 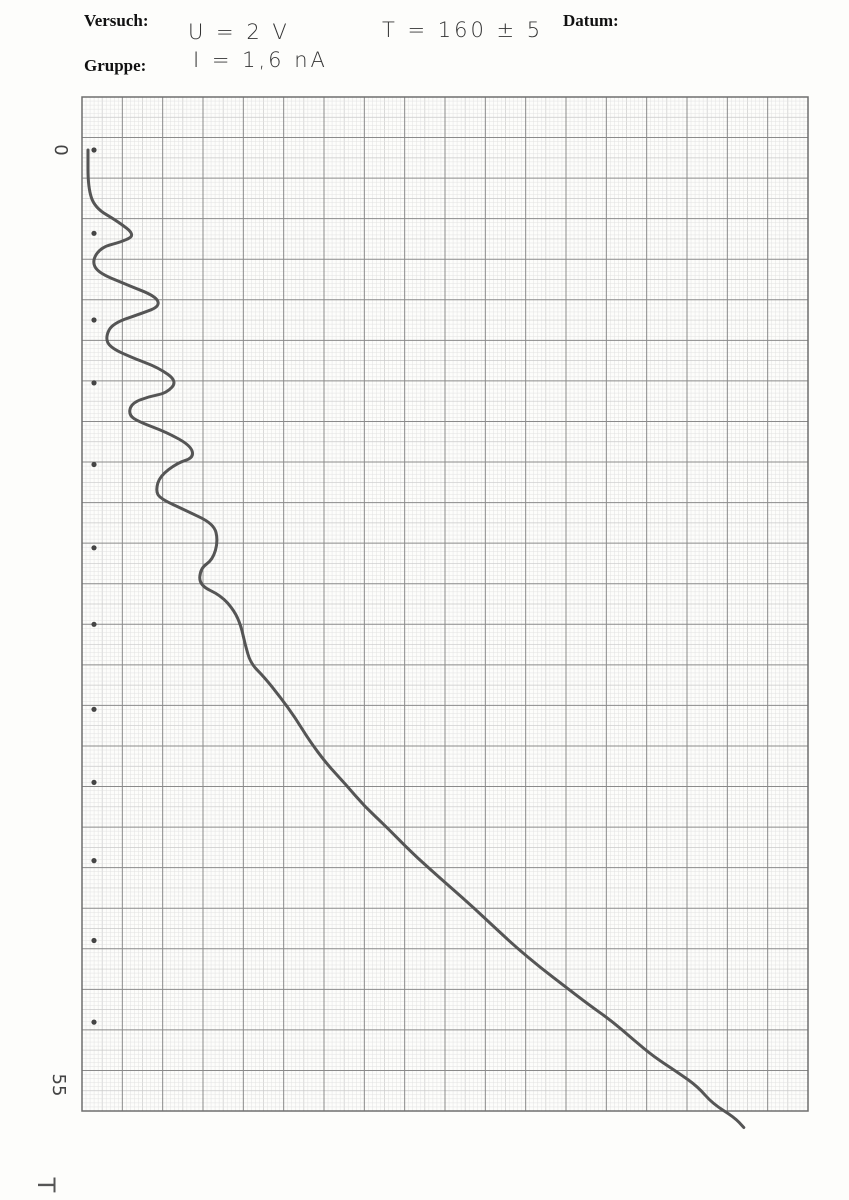 I want to click on gruppe-label: Gruppe:, so click(x=115, y=65).